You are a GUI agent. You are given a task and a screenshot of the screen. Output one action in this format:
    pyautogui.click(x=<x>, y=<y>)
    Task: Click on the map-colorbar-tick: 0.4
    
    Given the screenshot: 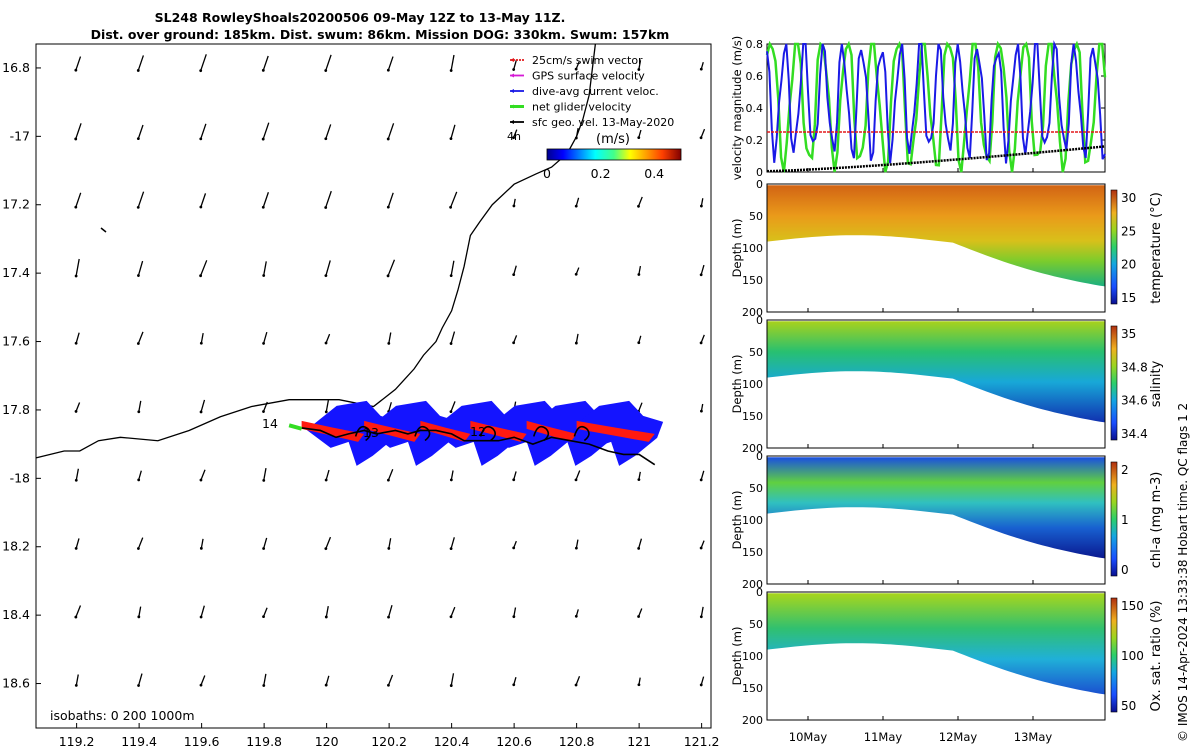 What is the action you would take?
    pyautogui.click(x=654, y=173)
    